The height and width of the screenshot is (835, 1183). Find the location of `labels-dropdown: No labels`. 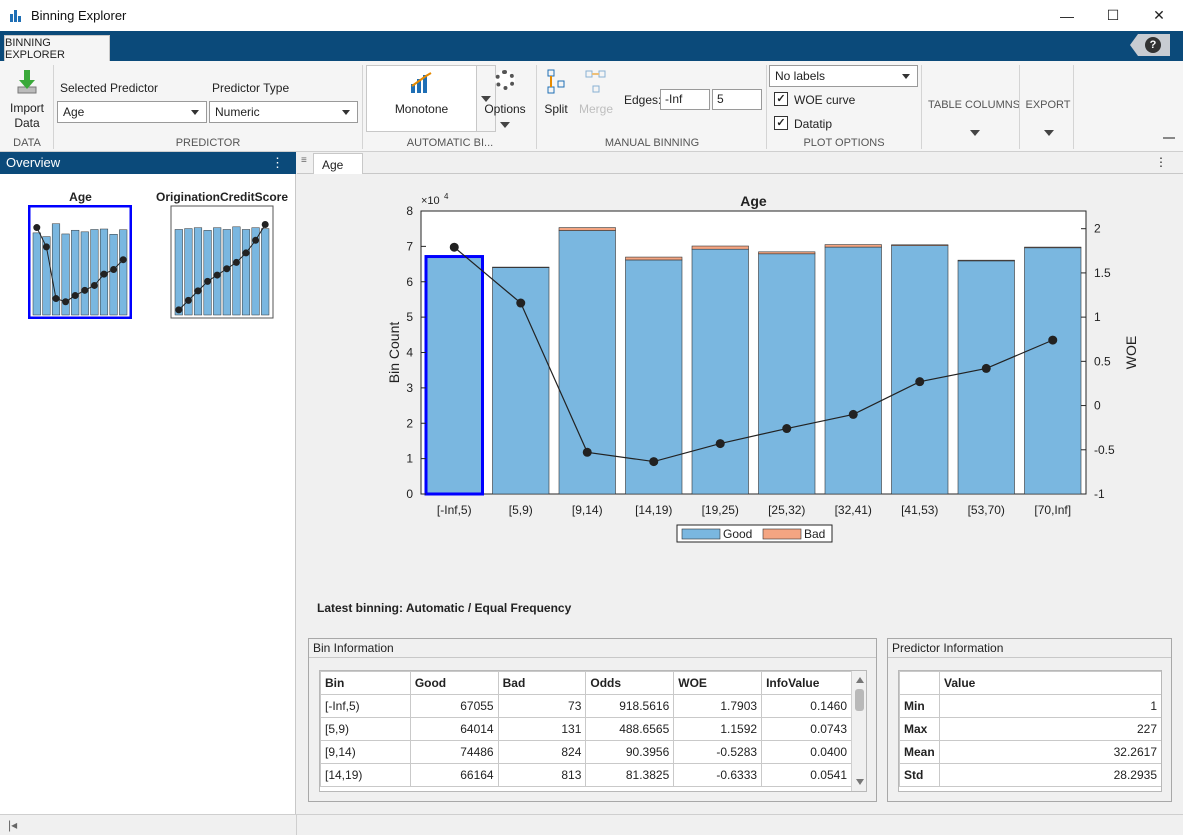

labels-dropdown: No labels is located at coordinates (843, 76).